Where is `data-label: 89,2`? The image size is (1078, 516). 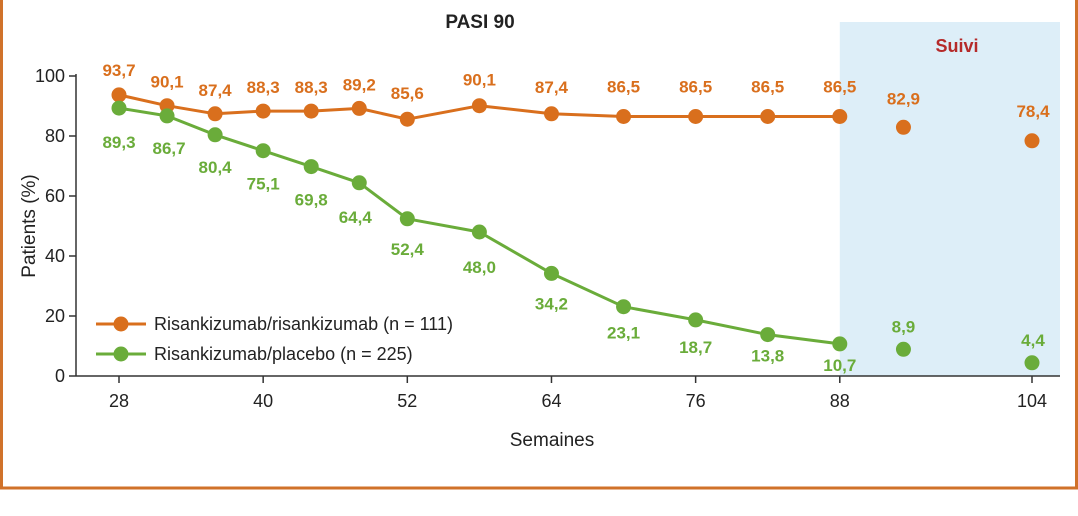
data-label: 89,2 is located at coordinates (359, 84).